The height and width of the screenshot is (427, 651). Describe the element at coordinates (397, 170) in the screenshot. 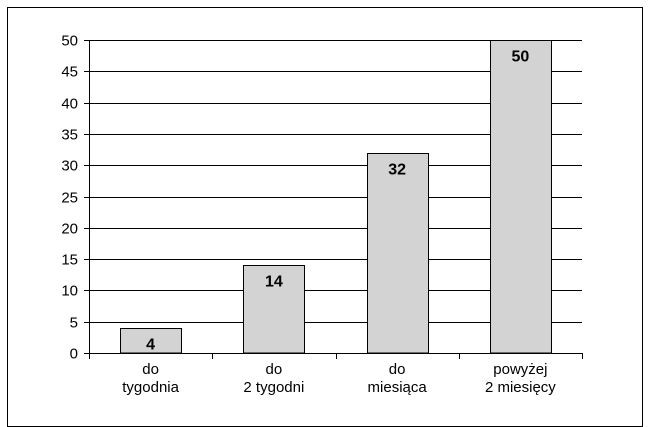

I see `data-label-2: 32` at that location.